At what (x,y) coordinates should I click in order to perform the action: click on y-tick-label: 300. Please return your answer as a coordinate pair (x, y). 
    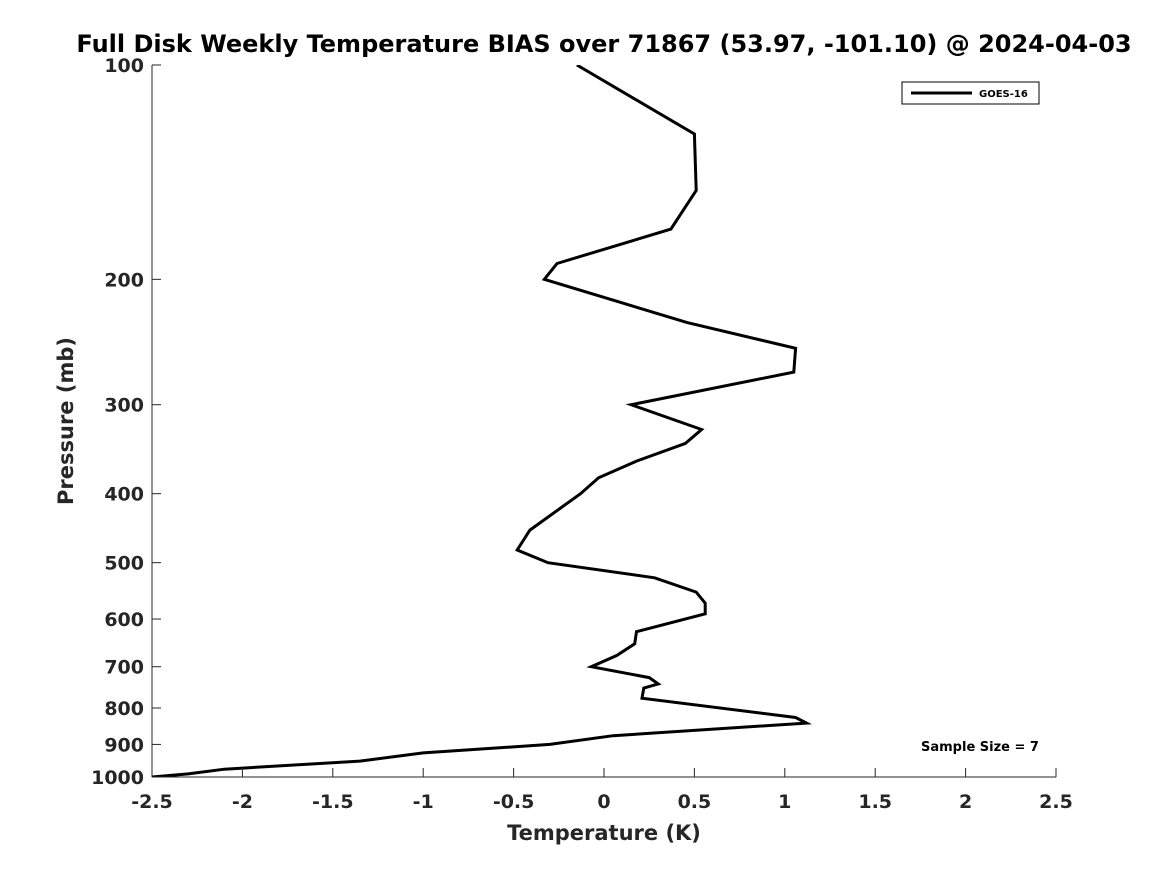
    Looking at the image, I should click on (124, 406).